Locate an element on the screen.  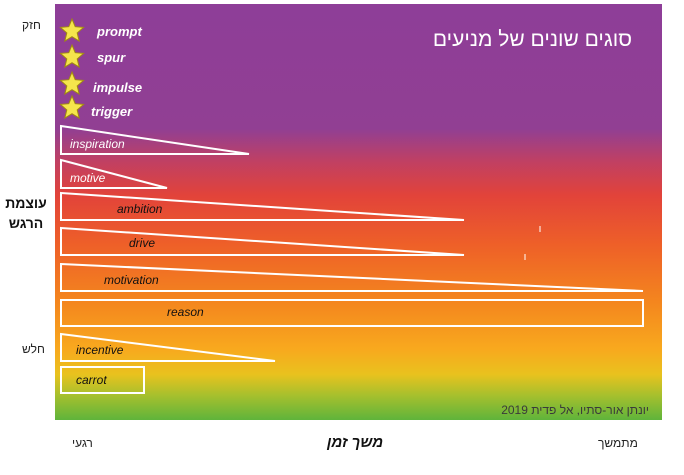
star-label-prompt: prompt is located at coordinates (119, 31).